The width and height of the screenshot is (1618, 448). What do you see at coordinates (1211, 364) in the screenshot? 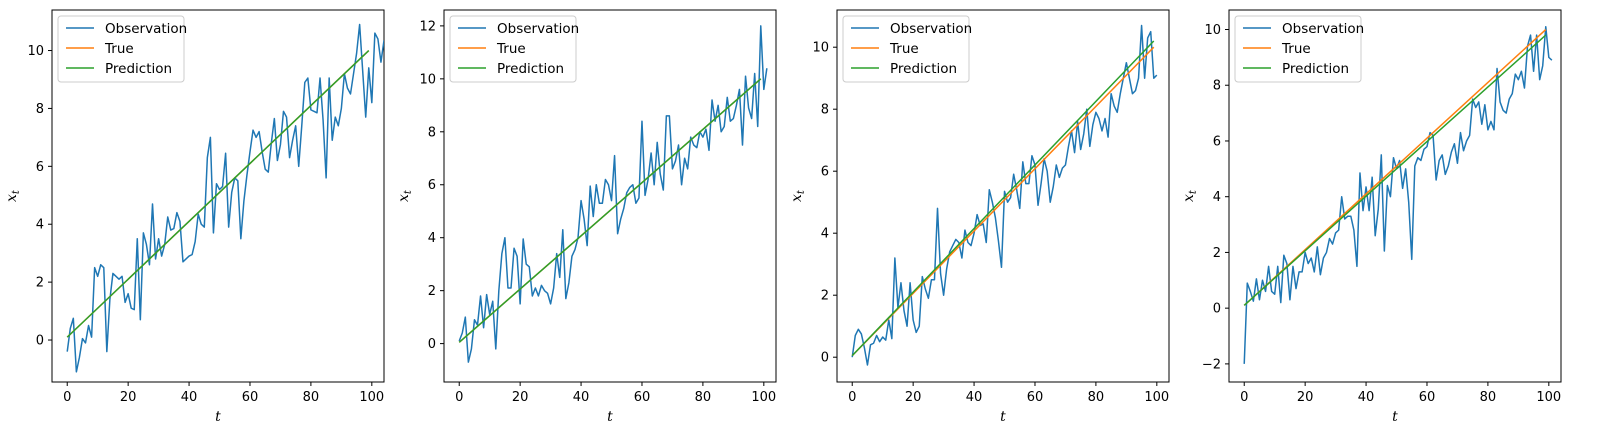
I see `y-tick-label: −2` at bounding box center [1211, 364].